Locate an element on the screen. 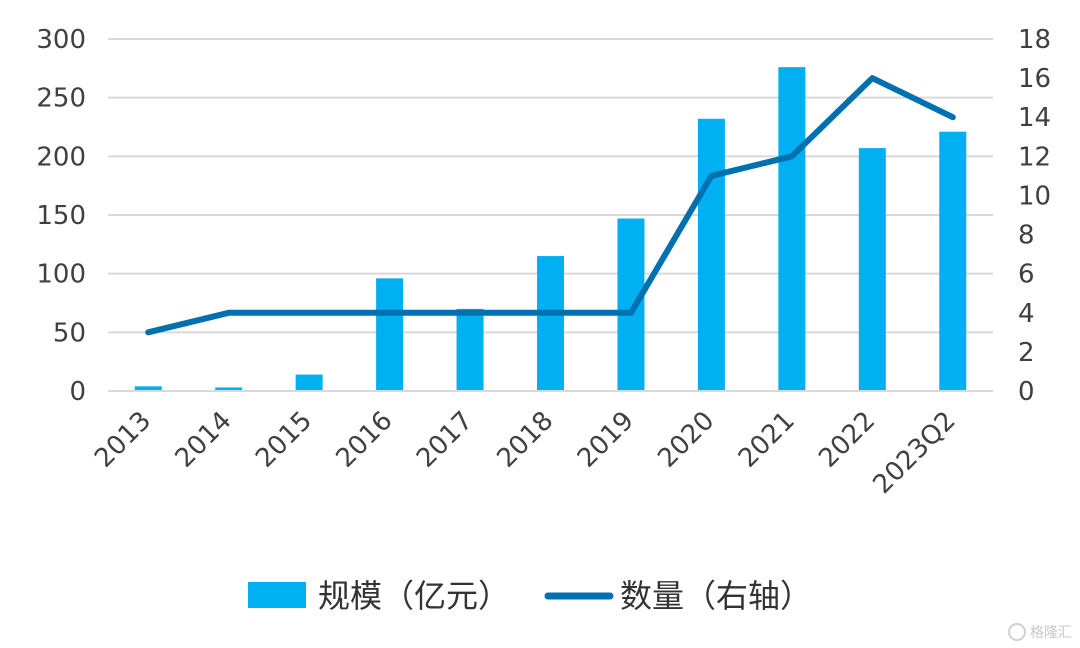 This screenshot has width=1080, height=648. x-tick-label: 2020 is located at coordinates (686, 440).